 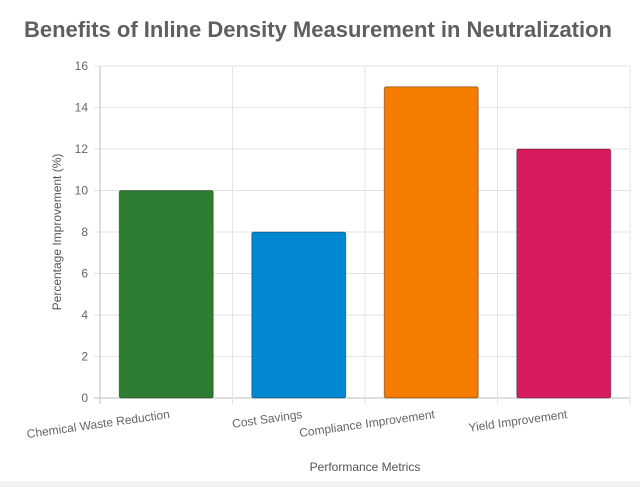 What do you see at coordinates (267, 419) in the screenshot?
I see `x-tick-label: Cost Savings` at bounding box center [267, 419].